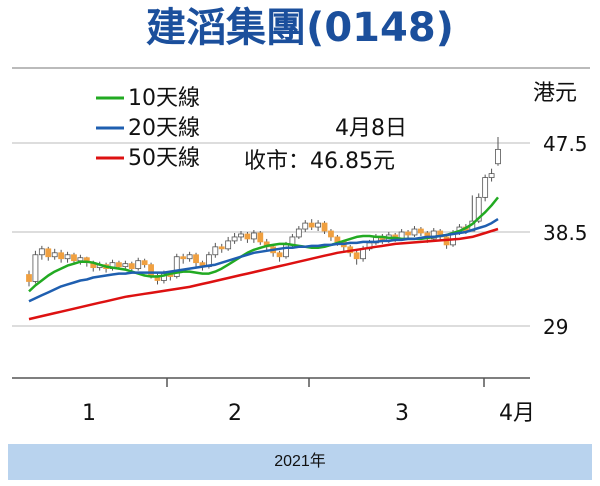 Image resolution: width=600 pixels, height=486 pixels. What do you see at coordinates (263, 260) in the screenshot?
I see `ma20-line` at bounding box center [263, 260].